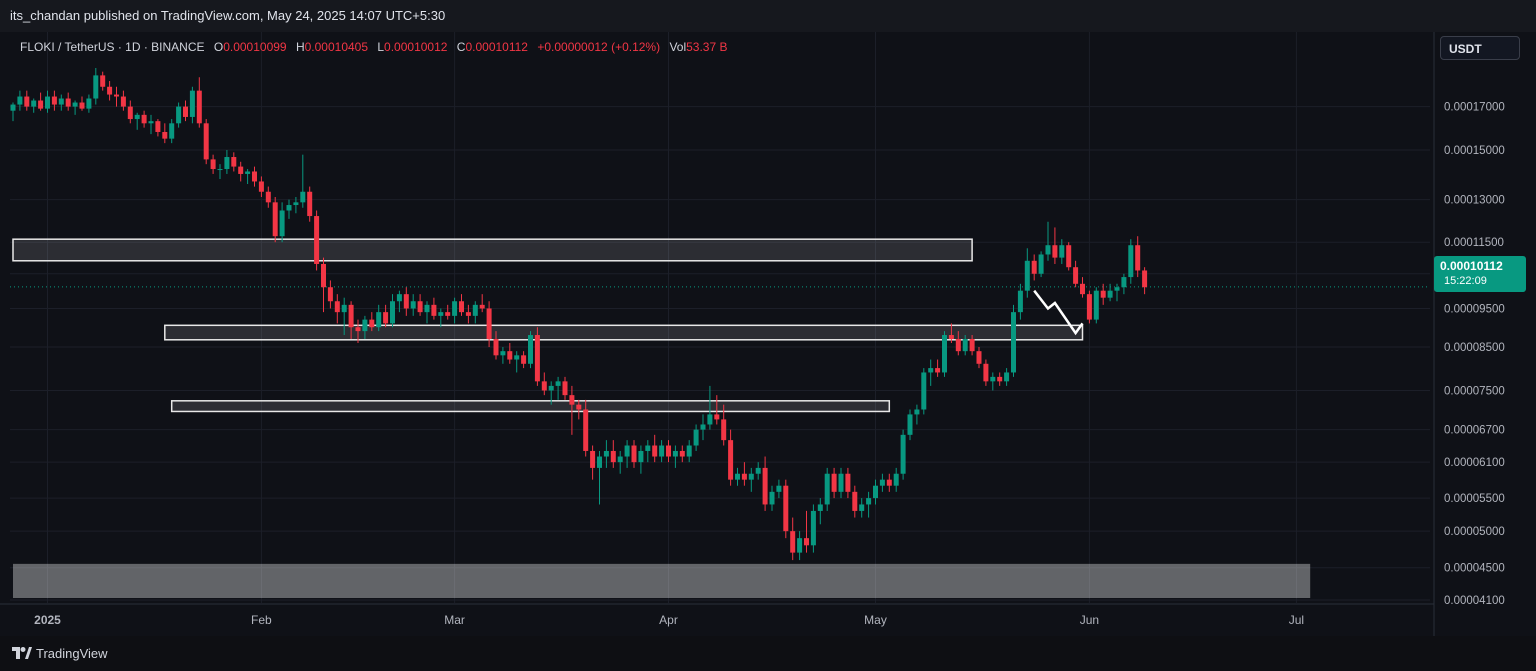 The width and height of the screenshot is (1536, 671). I want to click on projection-arrow, so click(1058, 312).